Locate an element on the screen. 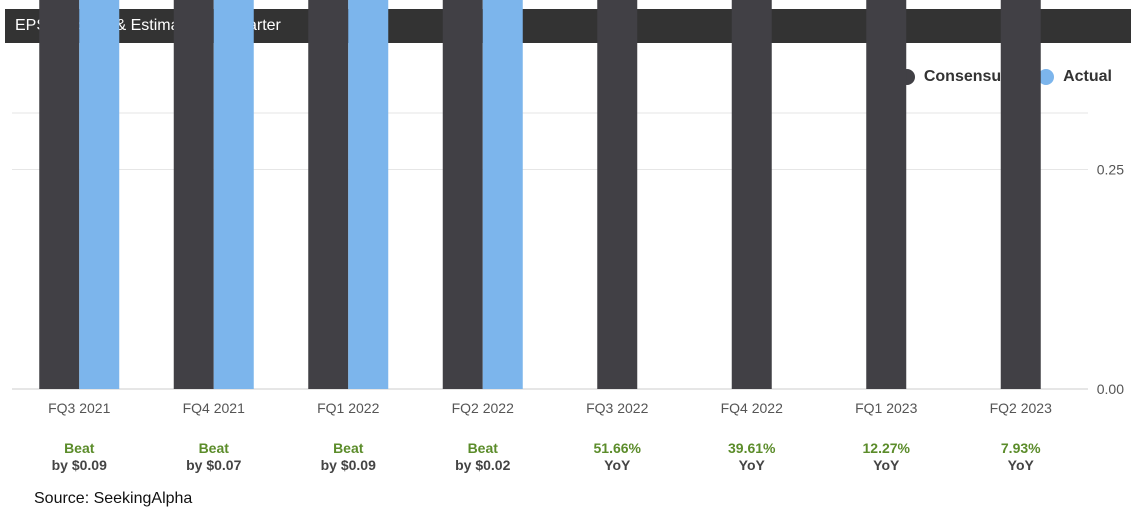 The width and height of the screenshot is (1144, 522). x-tick-label: FQ1 2023 is located at coordinates (886, 408).